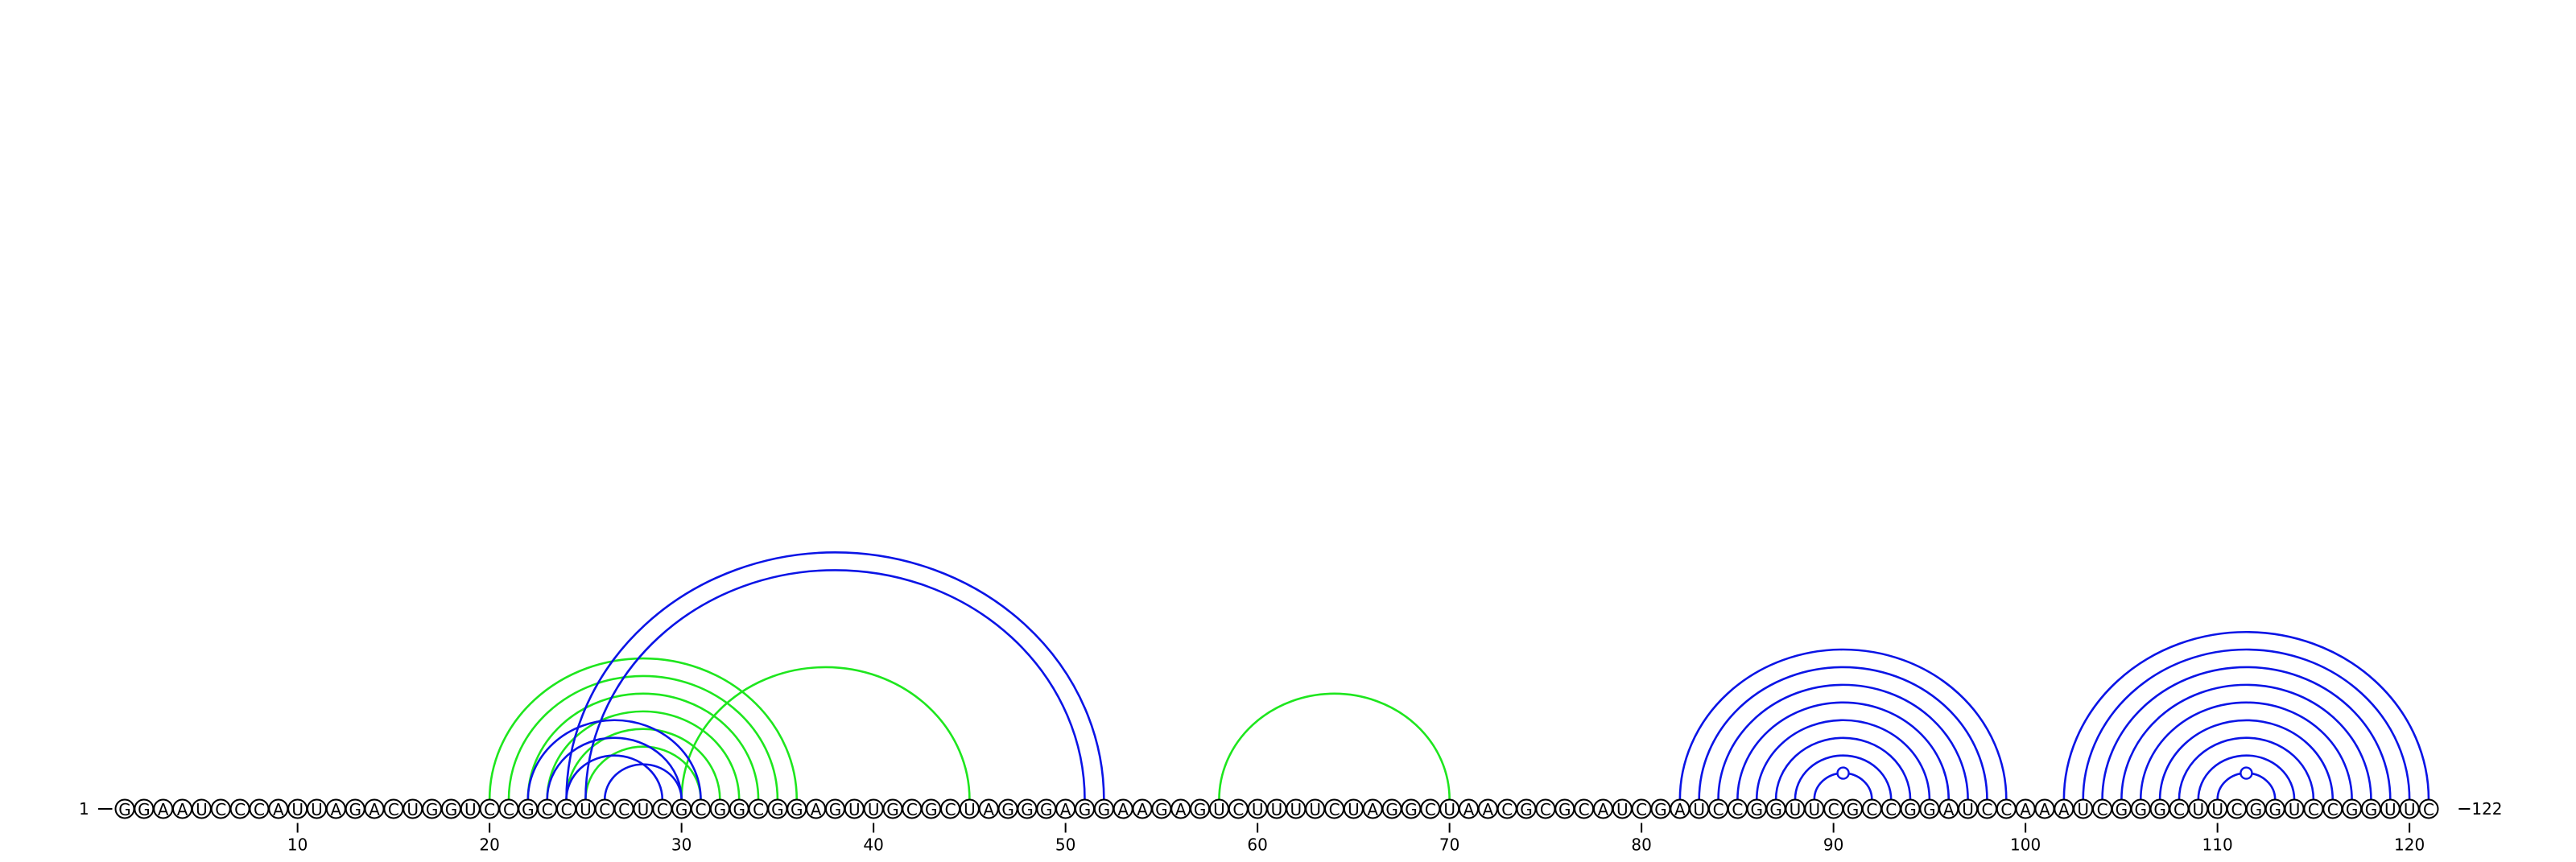 The width and height of the screenshot is (2576, 862). I want to click on axis-tick-label: 120, so click(2409, 845).